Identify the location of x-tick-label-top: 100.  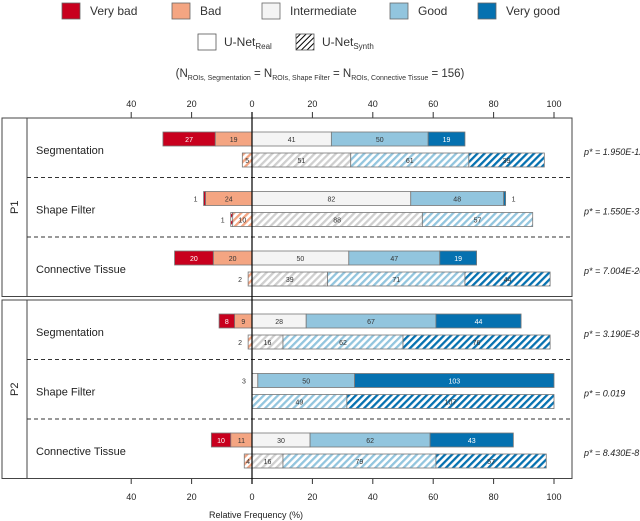
(553, 104).